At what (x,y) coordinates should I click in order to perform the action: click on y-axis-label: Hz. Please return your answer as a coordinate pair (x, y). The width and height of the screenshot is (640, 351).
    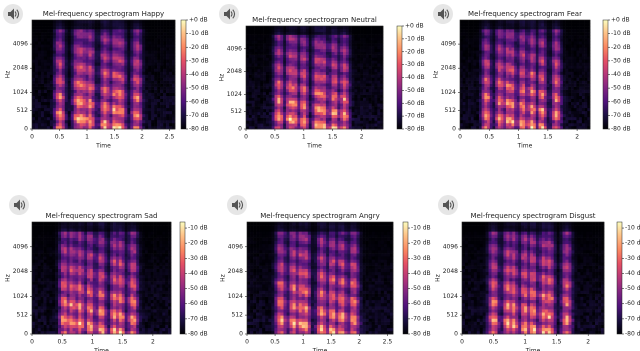
    Looking at the image, I should click on (8, 75).